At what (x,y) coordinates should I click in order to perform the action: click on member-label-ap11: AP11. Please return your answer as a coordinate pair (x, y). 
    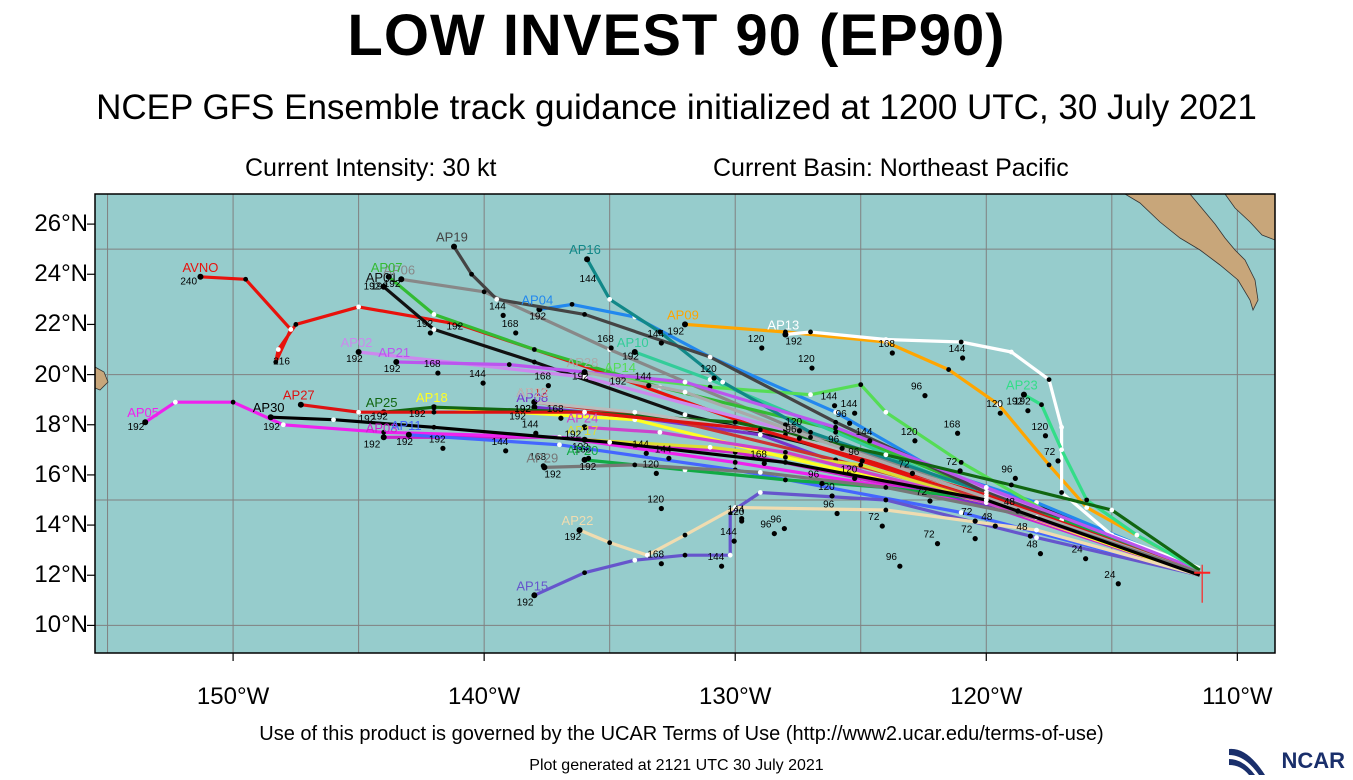
    Looking at the image, I should click on (406, 425).